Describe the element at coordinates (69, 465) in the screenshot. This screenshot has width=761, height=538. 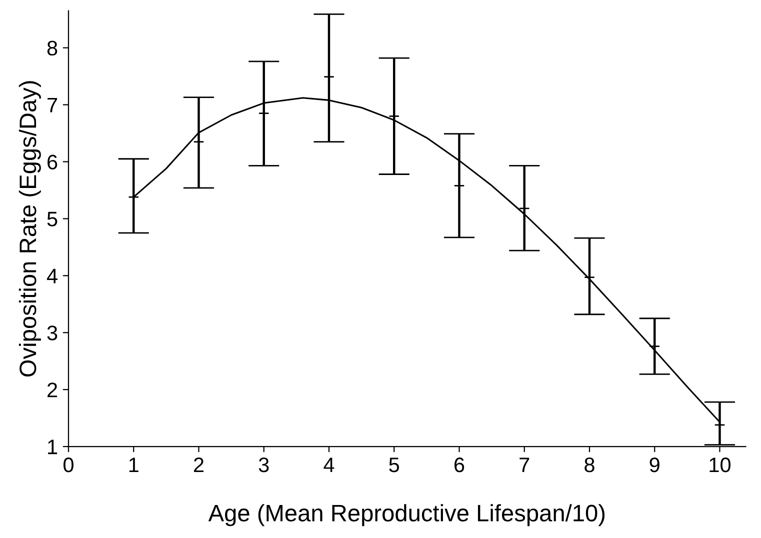
I see `x-tick-label: 0` at that location.